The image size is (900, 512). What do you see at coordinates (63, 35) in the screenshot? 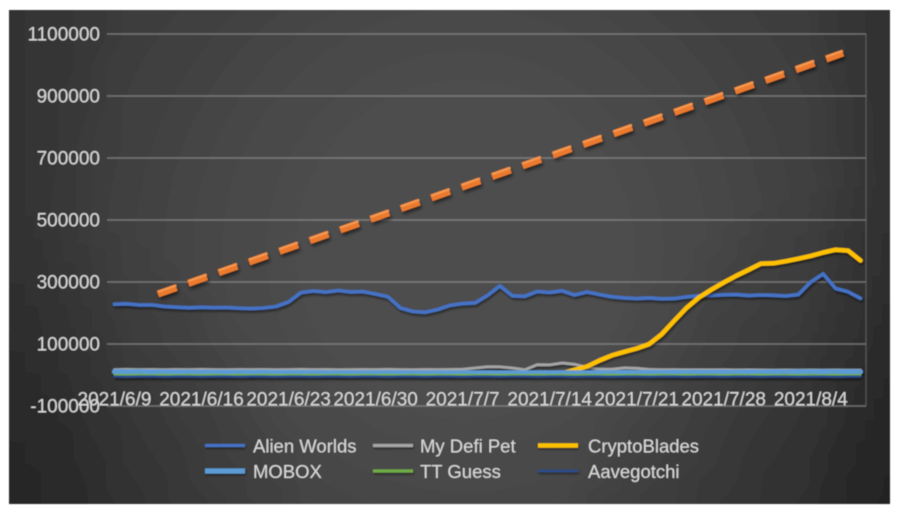
I see `svg-text: 1100000` at bounding box center [63, 35].